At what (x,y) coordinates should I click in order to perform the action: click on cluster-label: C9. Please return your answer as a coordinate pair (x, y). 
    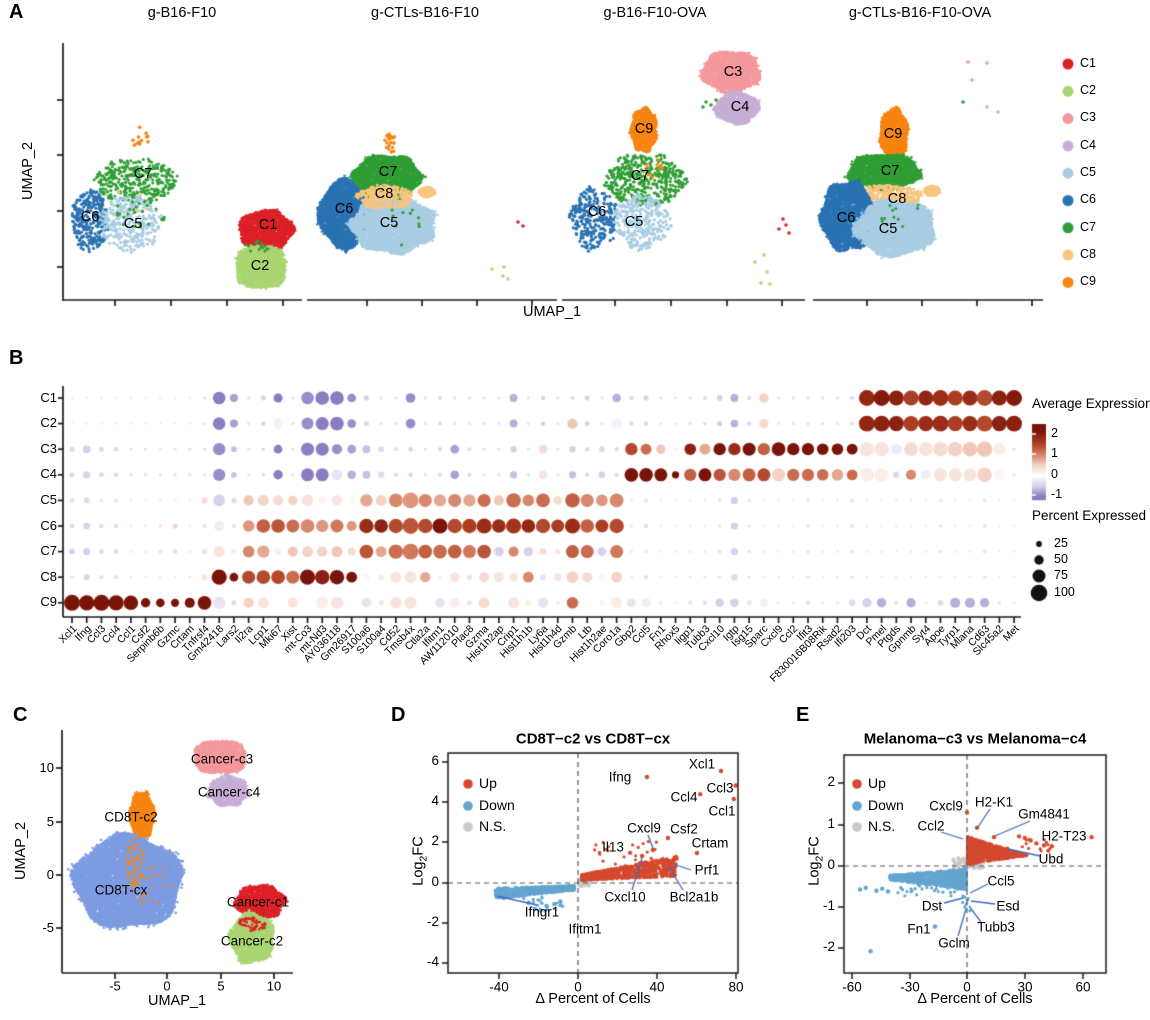
    Looking at the image, I should click on (644, 128).